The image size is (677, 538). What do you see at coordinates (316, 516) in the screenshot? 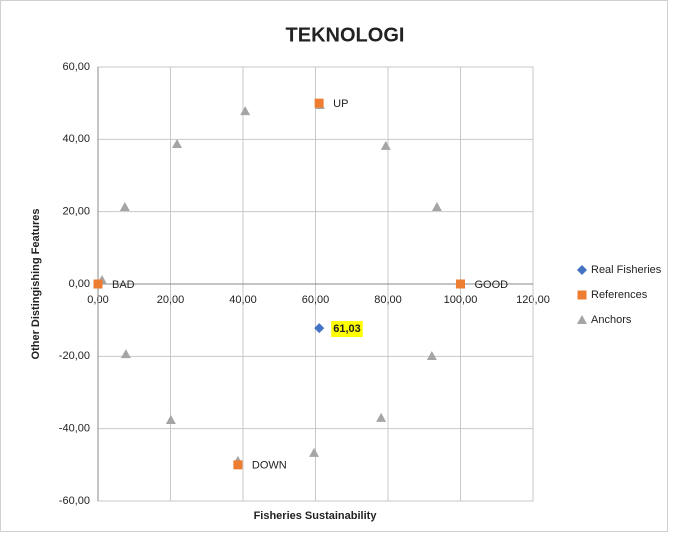
I see `x-axis-label: Fisheries Sustainability` at bounding box center [316, 516].